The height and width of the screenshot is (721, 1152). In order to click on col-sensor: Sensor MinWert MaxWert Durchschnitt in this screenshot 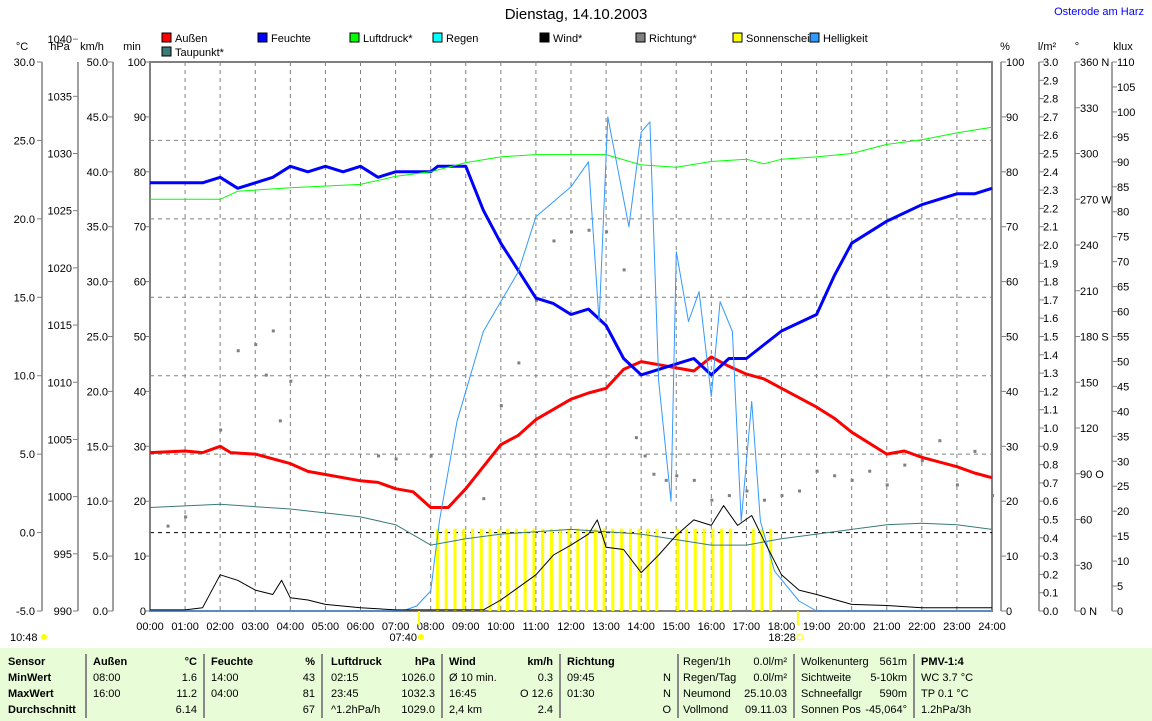, I will do `click(43, 686)`.